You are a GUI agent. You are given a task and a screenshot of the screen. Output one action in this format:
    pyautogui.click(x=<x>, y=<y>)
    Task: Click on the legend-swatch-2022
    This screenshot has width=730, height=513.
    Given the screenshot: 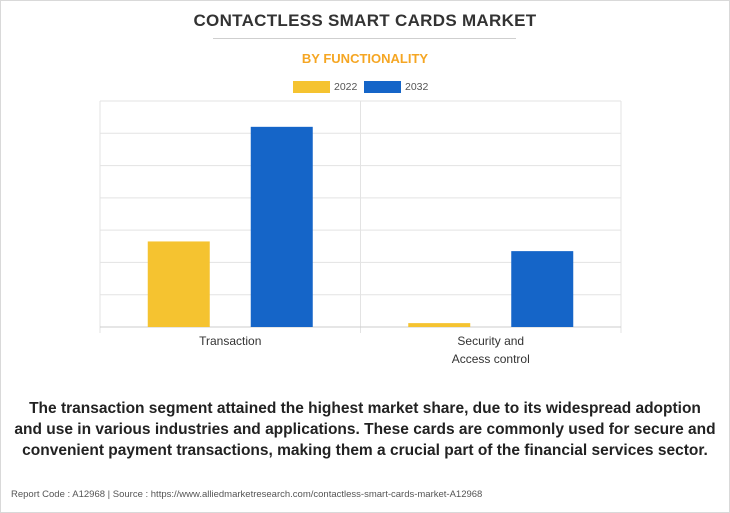 What is the action you would take?
    pyautogui.click(x=311, y=87)
    